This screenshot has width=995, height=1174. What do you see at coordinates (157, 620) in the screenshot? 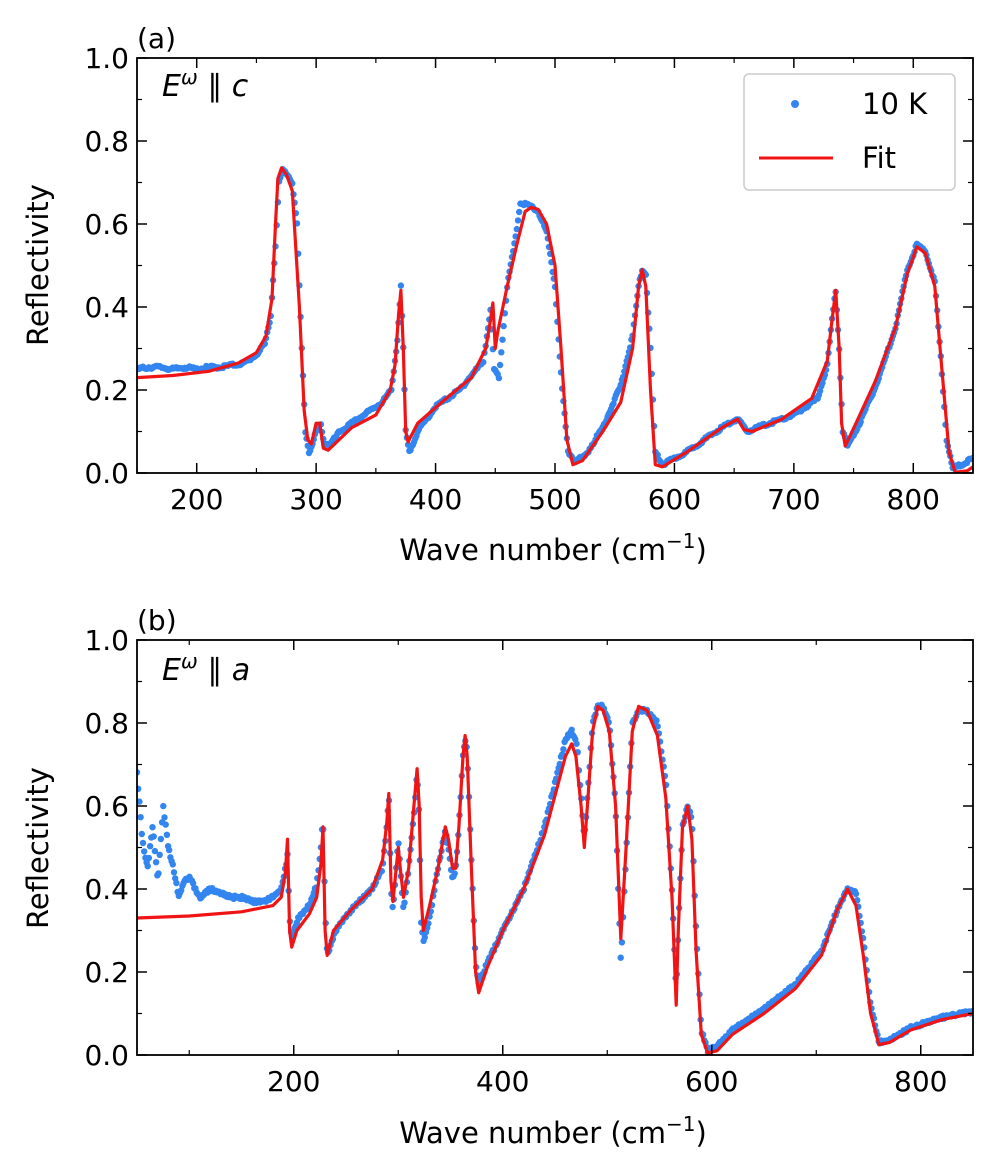
I see `panel-b-label: (b)` at bounding box center [157, 620].